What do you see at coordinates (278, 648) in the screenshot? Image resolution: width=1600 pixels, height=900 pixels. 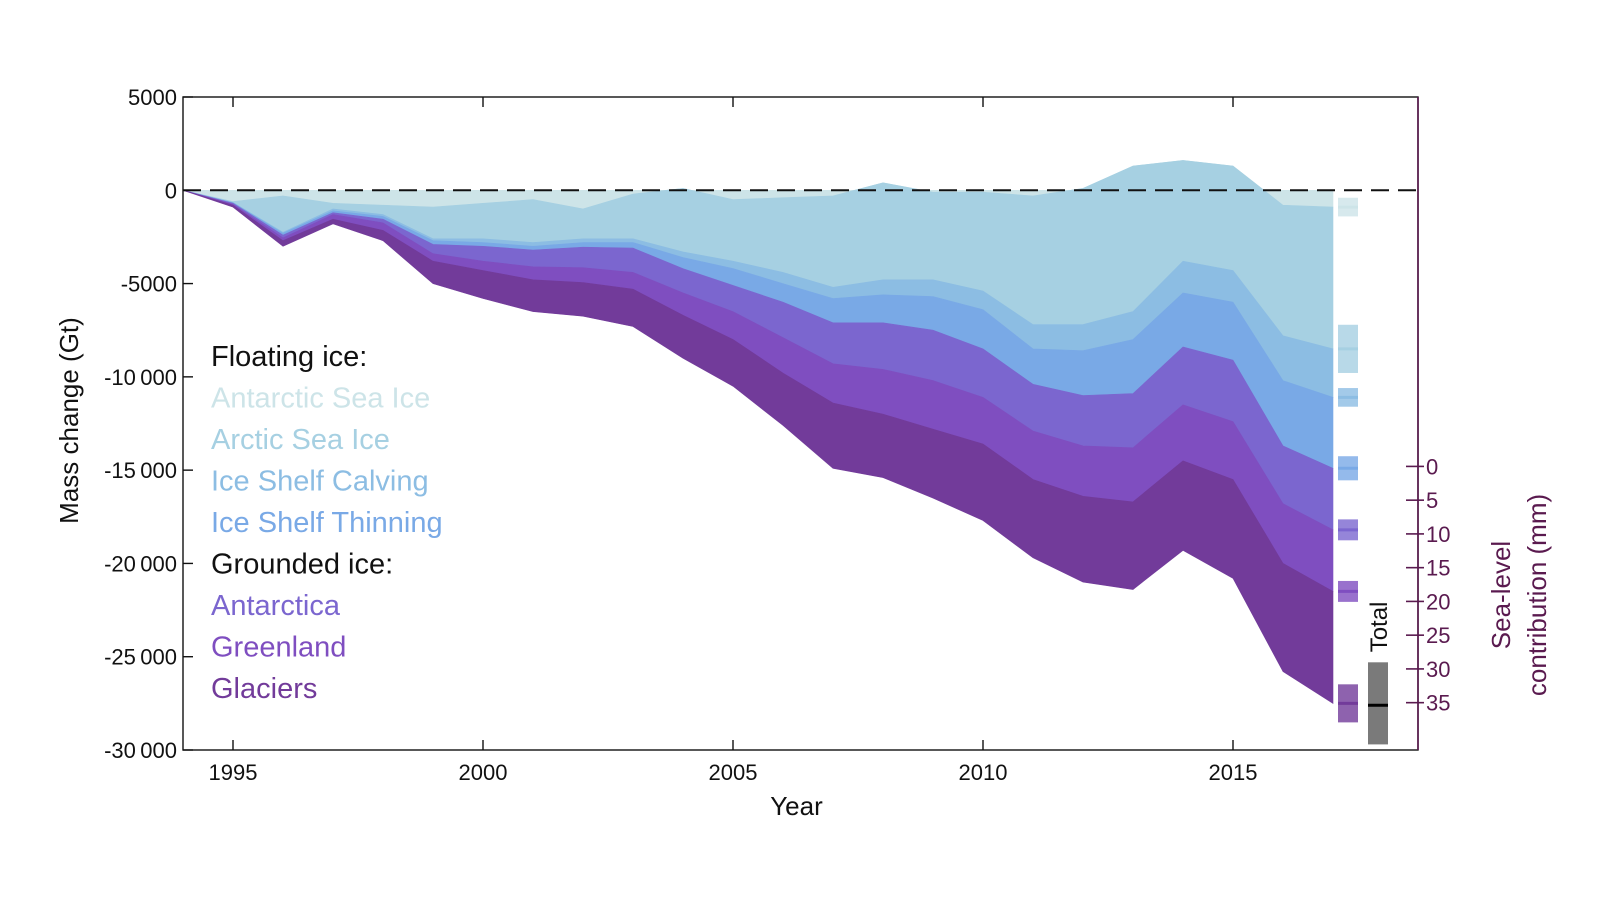 I see `legend-item-greenland: Greenland` at bounding box center [278, 648].